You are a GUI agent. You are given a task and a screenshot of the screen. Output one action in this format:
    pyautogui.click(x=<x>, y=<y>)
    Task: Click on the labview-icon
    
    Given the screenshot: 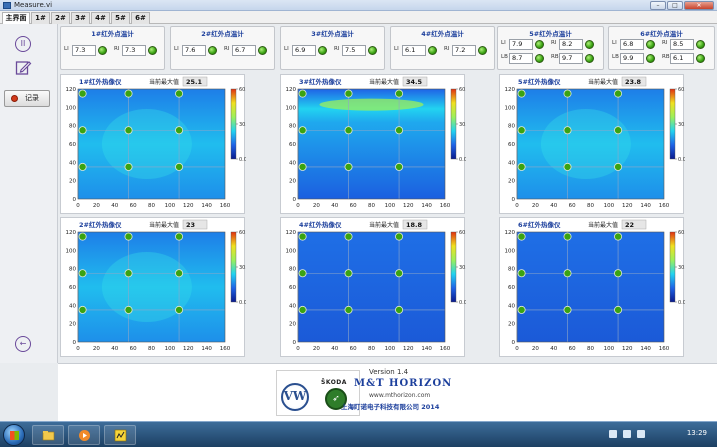 What is the action you would take?
    pyautogui.click(x=120, y=435)
    